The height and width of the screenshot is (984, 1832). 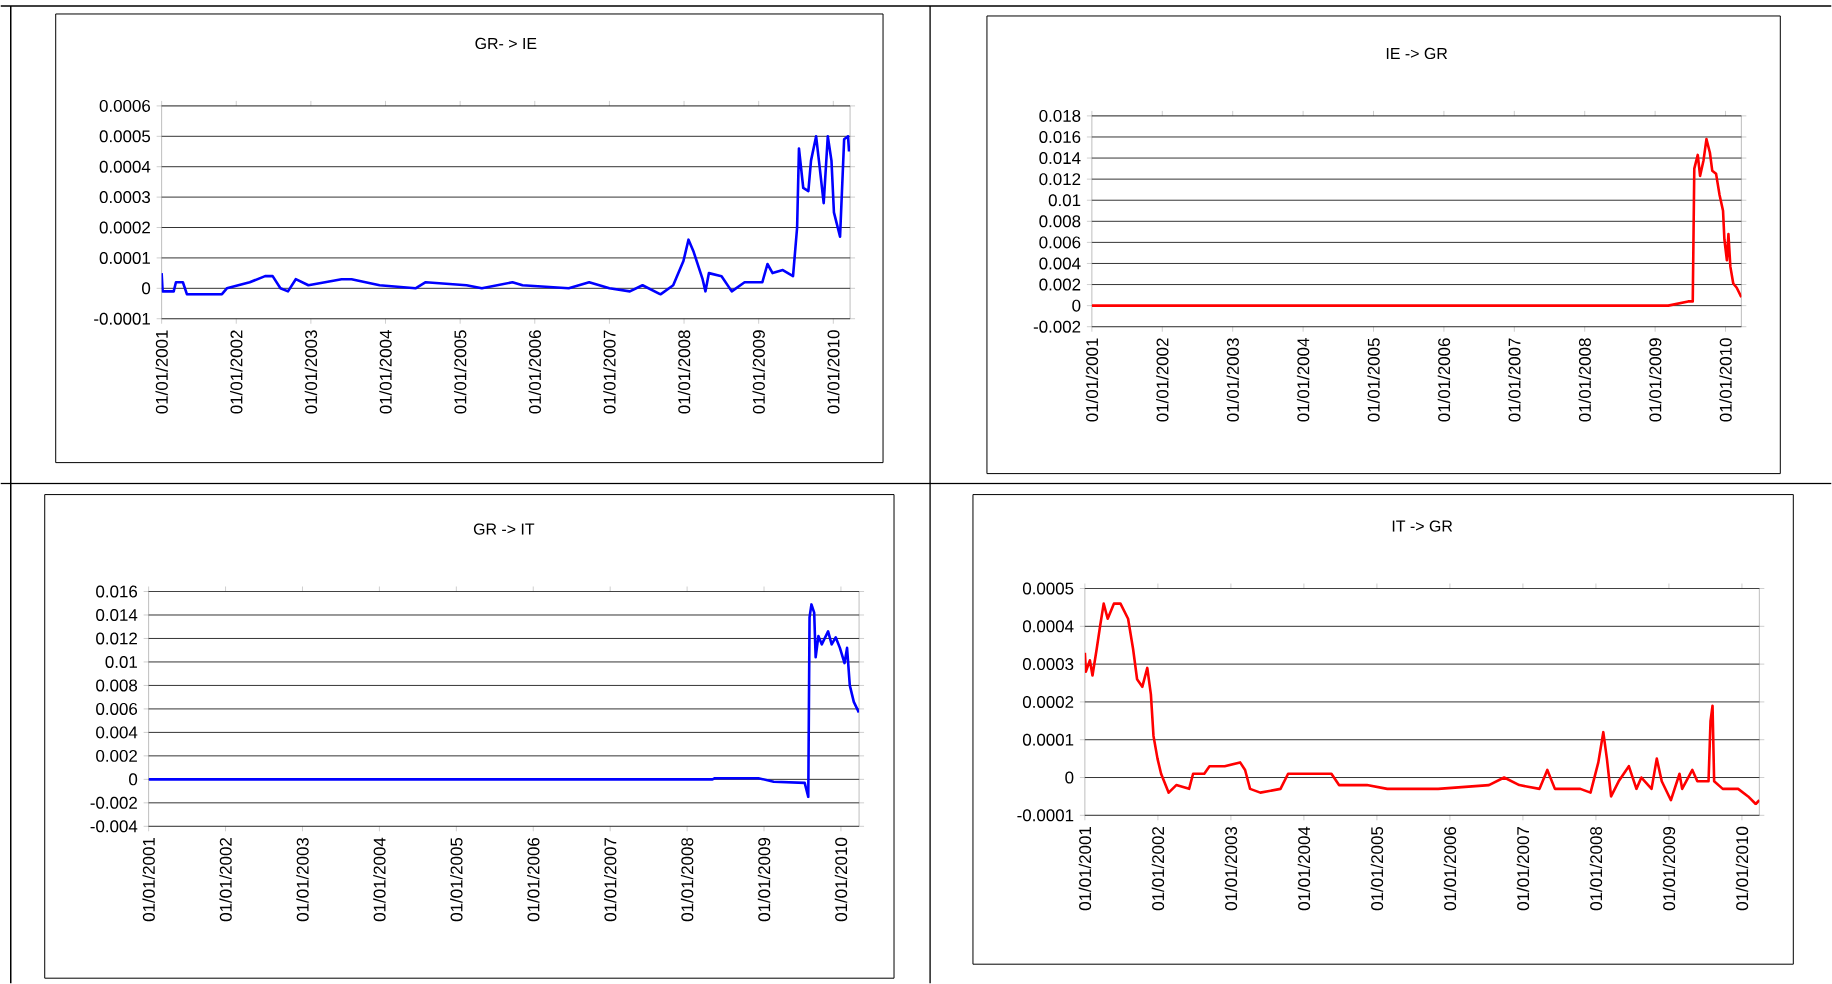 I want to click on chart-title: IT -> GR, so click(x=1422, y=526).